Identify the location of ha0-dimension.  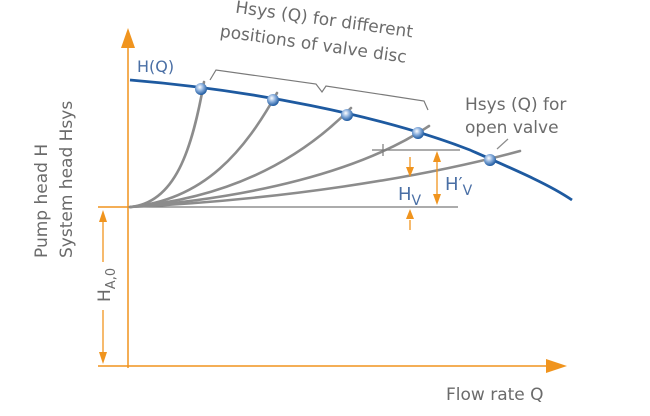
(103, 287).